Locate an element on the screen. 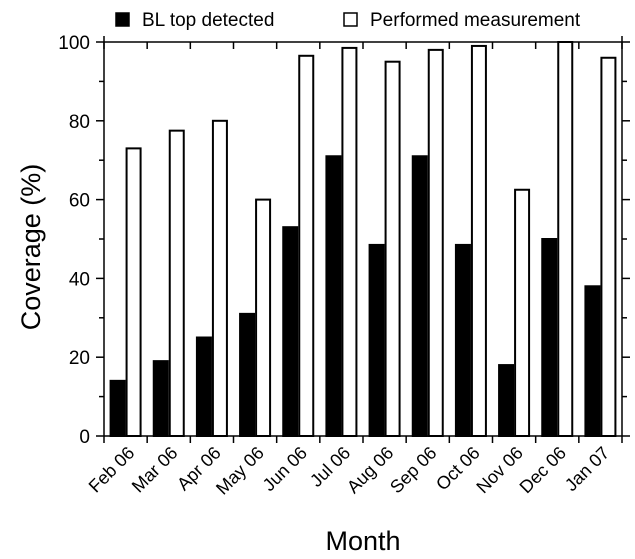 The image size is (635, 559). legend-swatch-performed-measurement is located at coordinates (350, 19).